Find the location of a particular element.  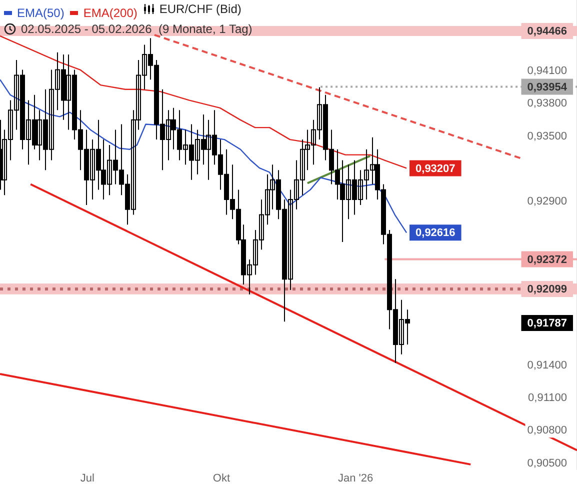

y-tick-label: 0,90500 is located at coordinates (547, 463).